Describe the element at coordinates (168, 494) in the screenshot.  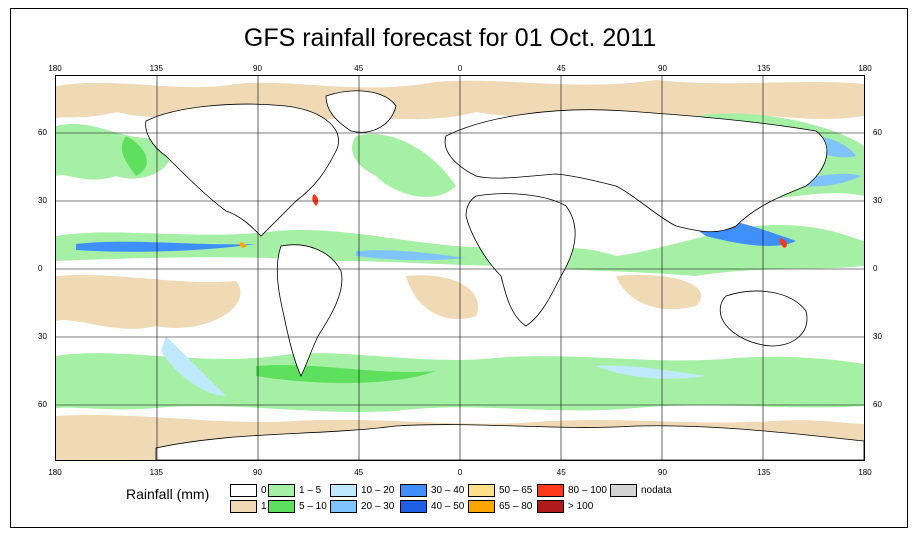
I see `legend-title: Rainfall (mm)` at that location.